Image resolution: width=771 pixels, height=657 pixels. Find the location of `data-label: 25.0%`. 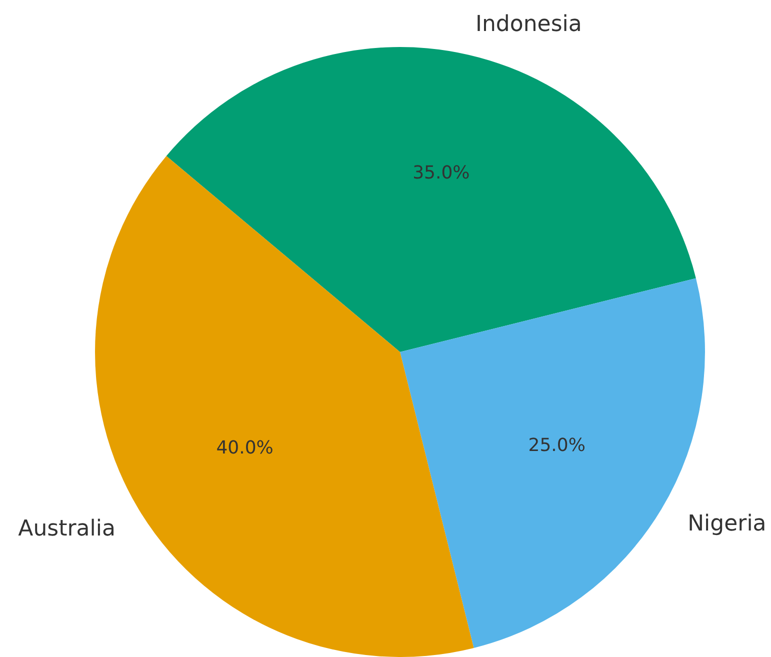

data-label: 25.0% is located at coordinates (557, 445).